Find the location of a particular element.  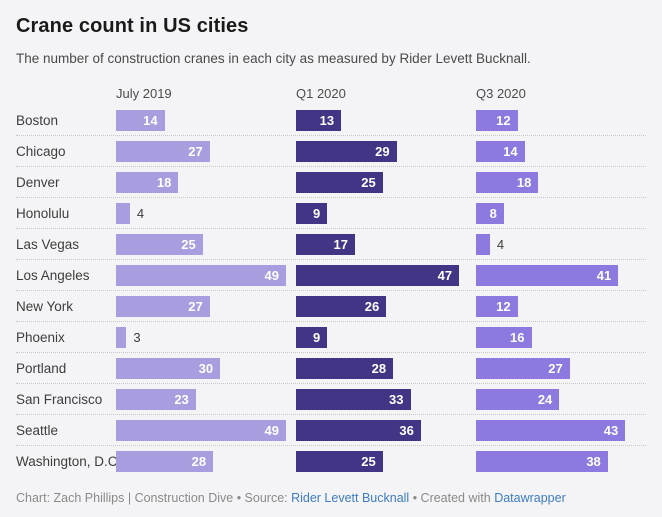

table-row: Seattle 49 36 43 is located at coordinates (331, 430).